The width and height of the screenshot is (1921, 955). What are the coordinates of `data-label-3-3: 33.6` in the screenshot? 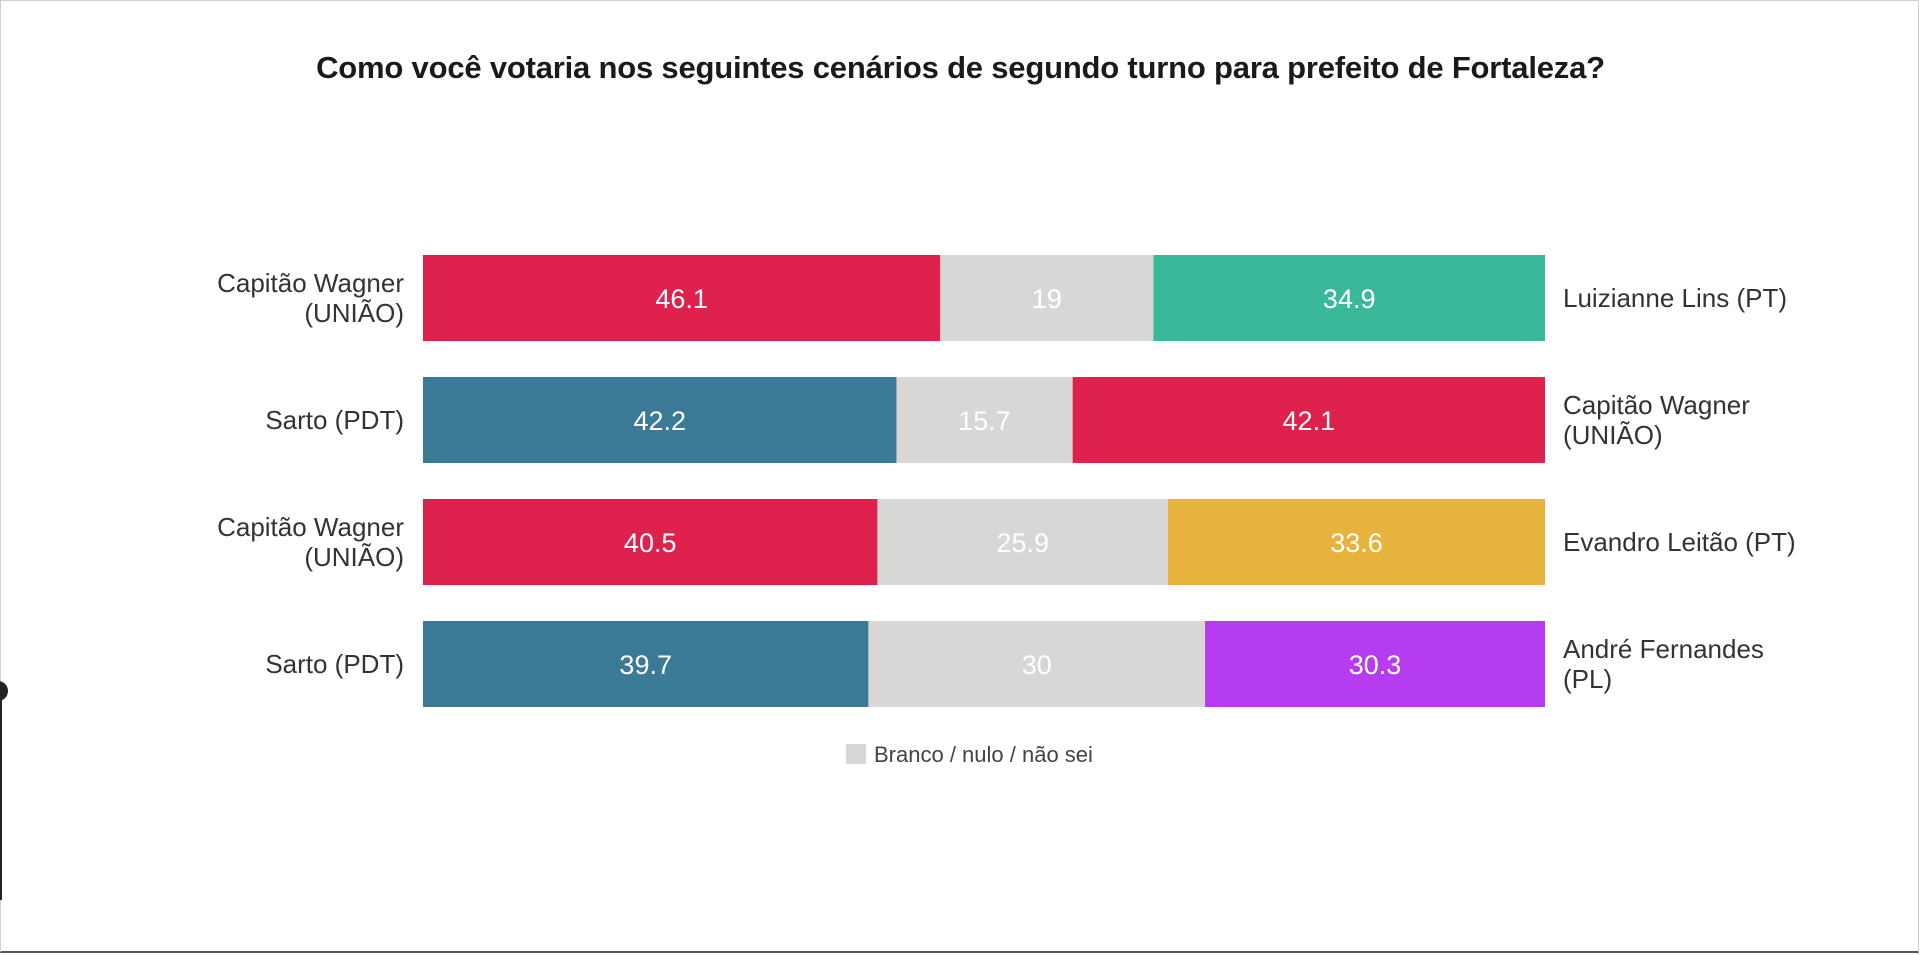 It's located at (1356, 543).